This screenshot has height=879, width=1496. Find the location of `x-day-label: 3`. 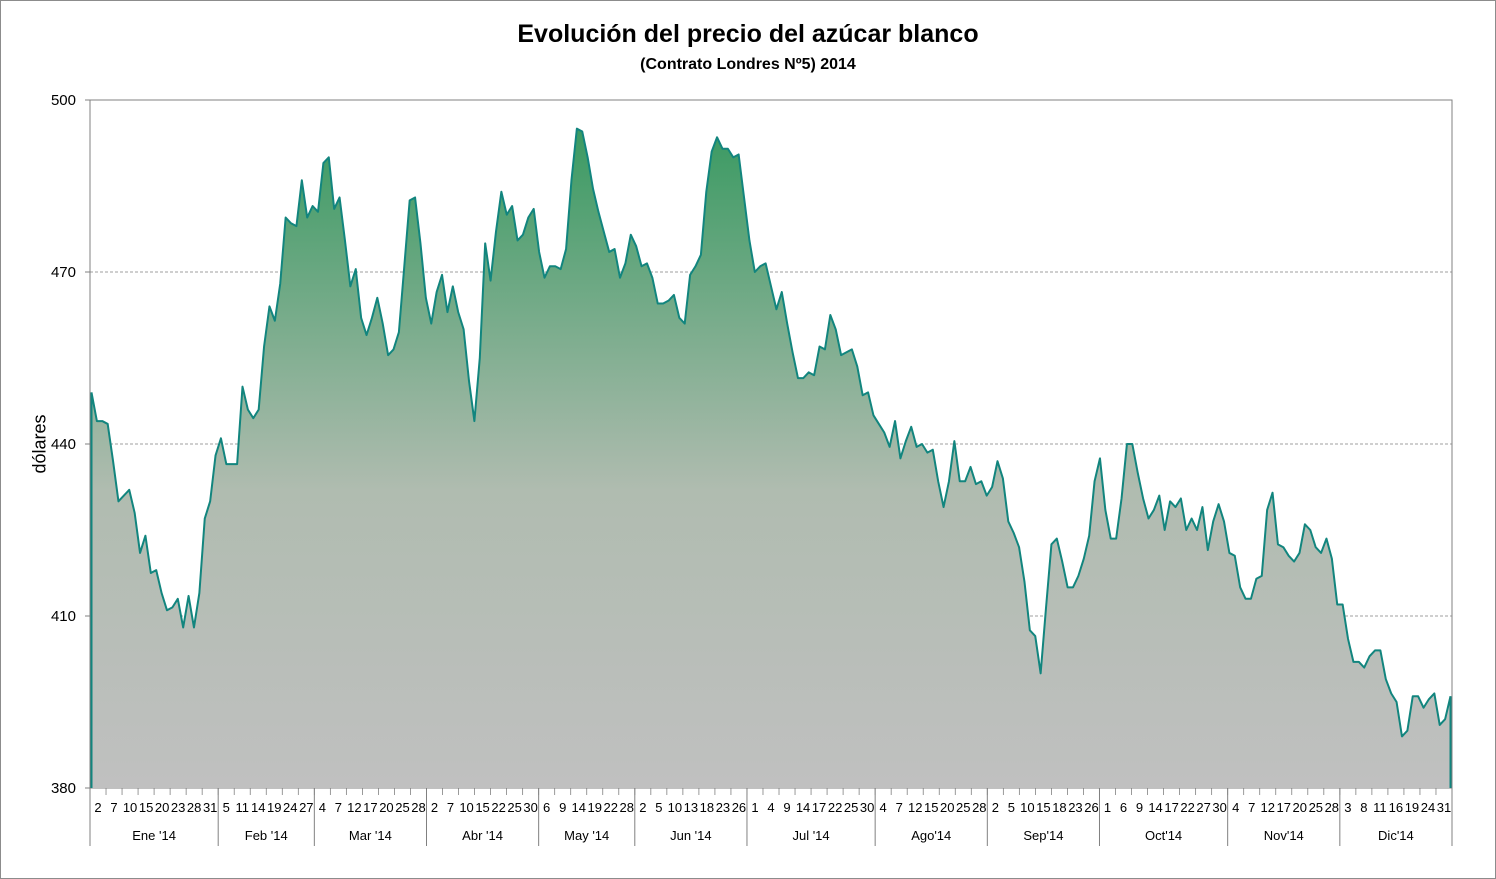

x-day-label: 3 is located at coordinates (1347, 807).